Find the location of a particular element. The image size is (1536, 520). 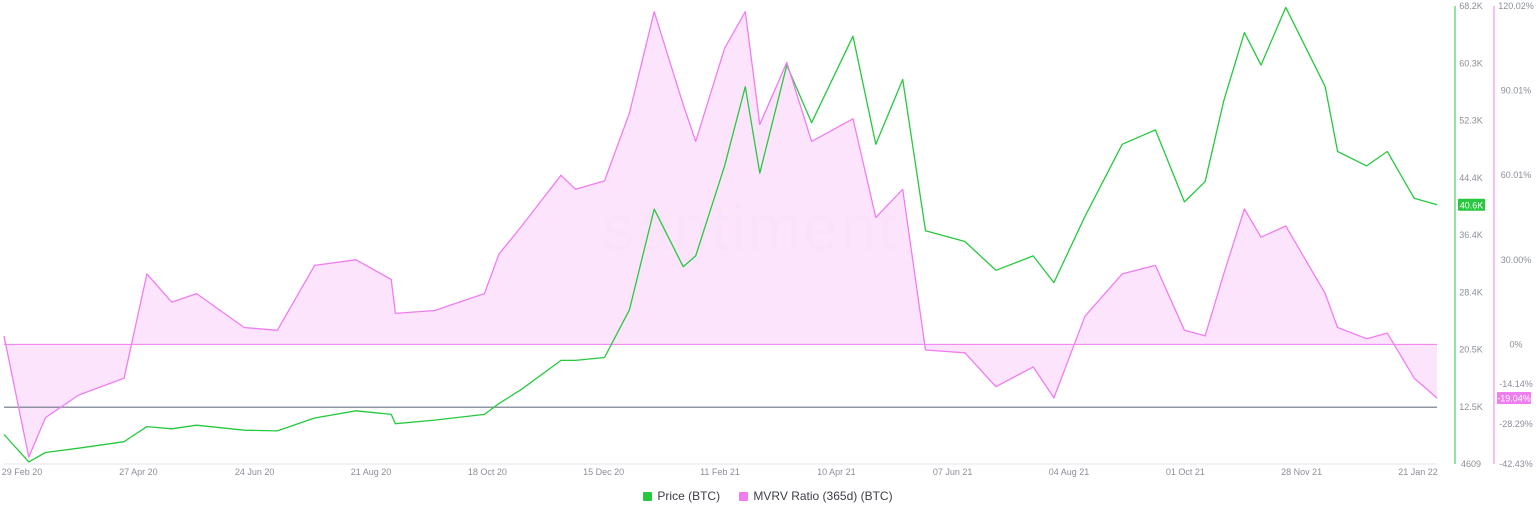

x-tick-label: 29 Feb 20 is located at coordinates (22, 472).